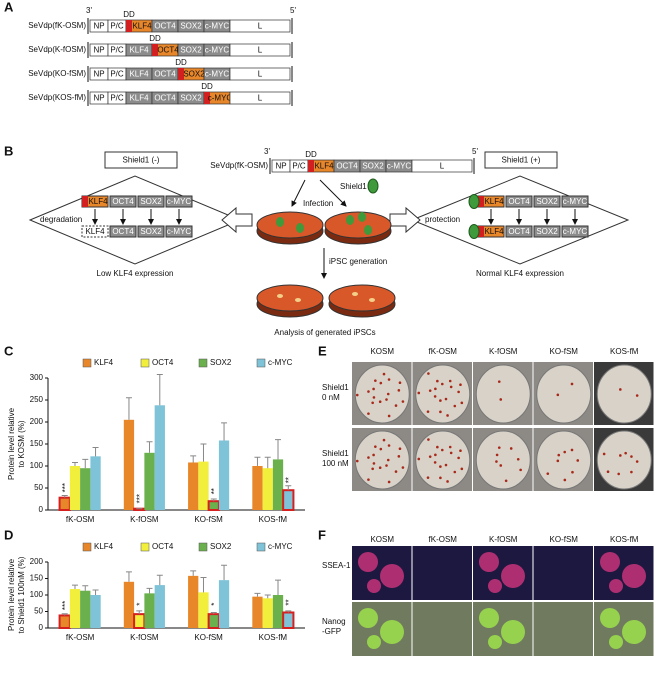 Image resolution: width=656 pixels, height=673 pixels. I want to click on column-header: KO-fSM, so click(564, 539).